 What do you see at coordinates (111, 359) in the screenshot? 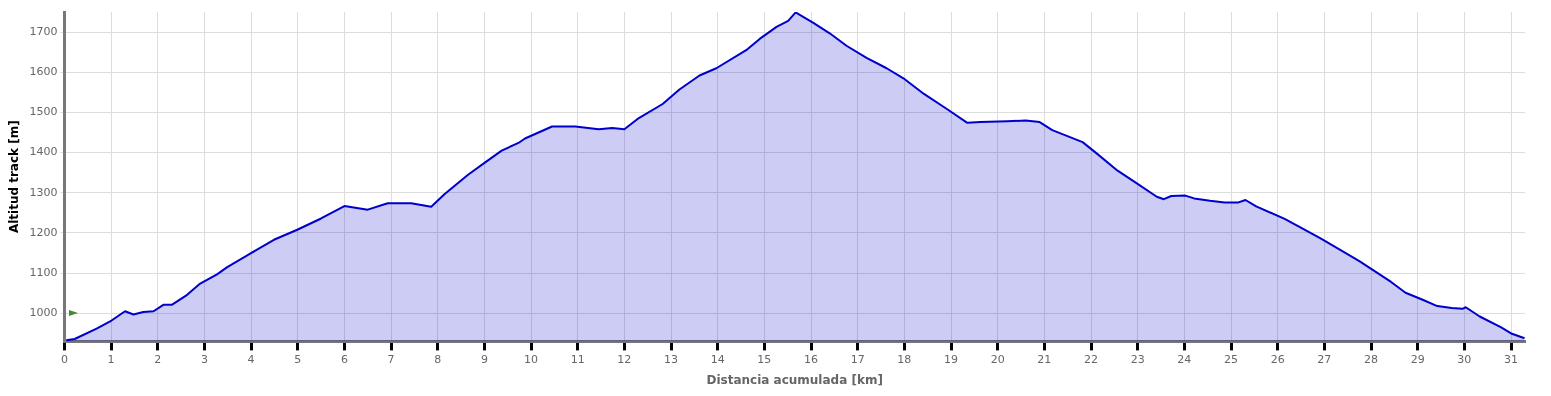
I see `x-tick-label: 1` at bounding box center [111, 359].